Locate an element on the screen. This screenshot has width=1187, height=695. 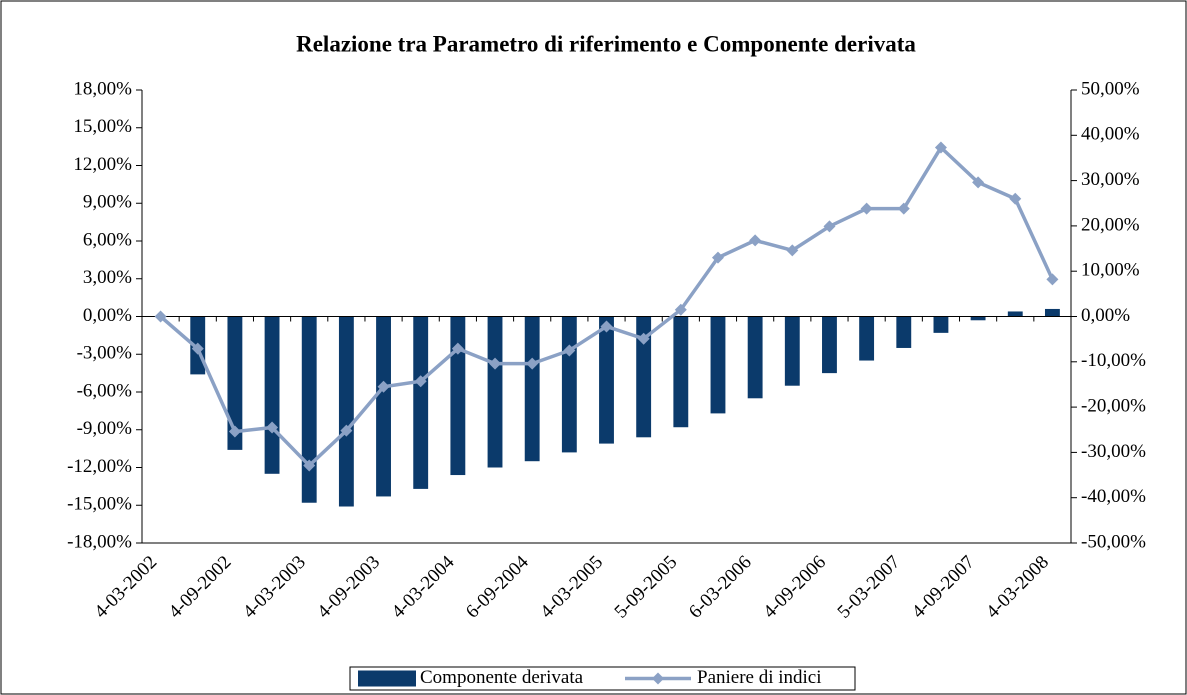
y2-tick-label: 10,00% is located at coordinates (1110, 270).